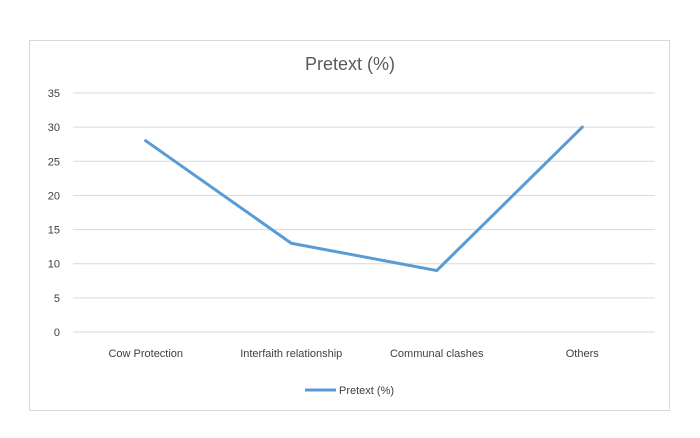 Image resolution: width=700 pixels, height=438 pixels. I want to click on x-tick-label: Interfaith relationship, so click(291, 354).